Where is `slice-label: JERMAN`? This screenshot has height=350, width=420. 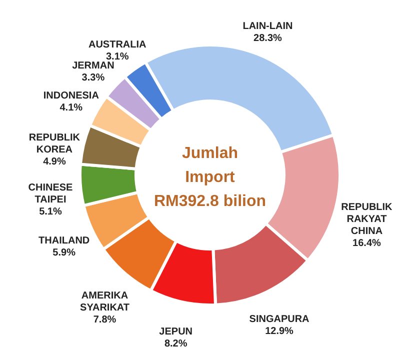 slice-label: JERMAN is located at coordinates (93, 66).